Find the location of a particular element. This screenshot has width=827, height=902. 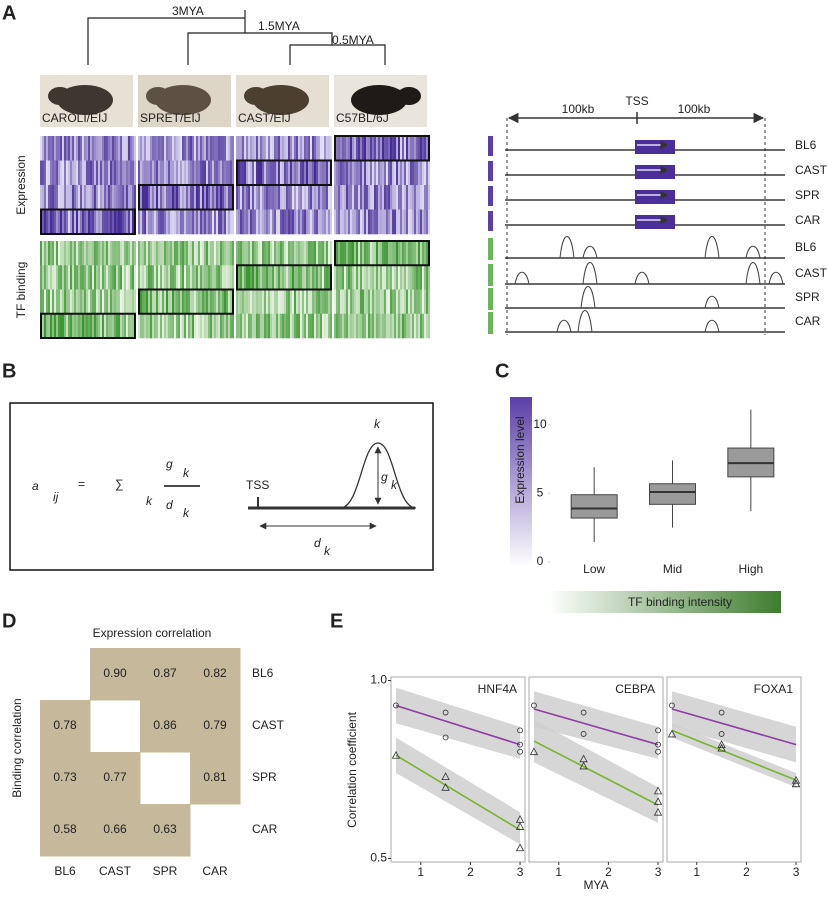

y-tick-label: 10 is located at coordinates (540, 424).